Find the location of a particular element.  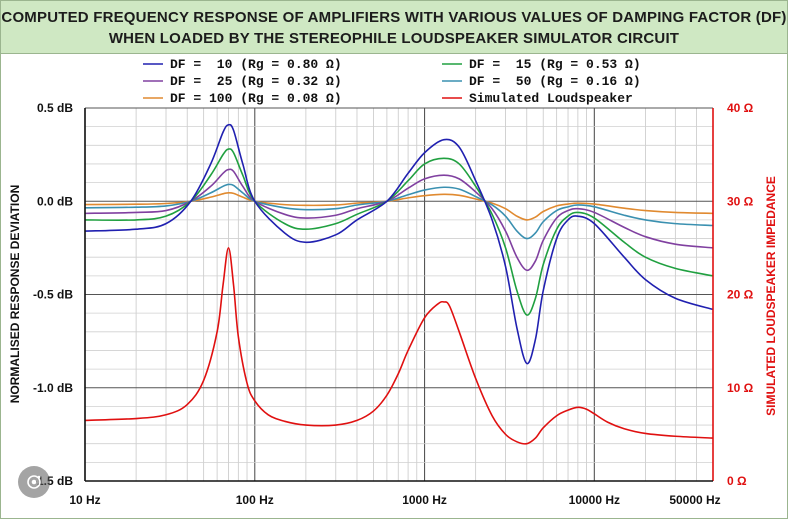

legend-label-speaker: Simulated Loudspeaker is located at coordinates (551, 98).